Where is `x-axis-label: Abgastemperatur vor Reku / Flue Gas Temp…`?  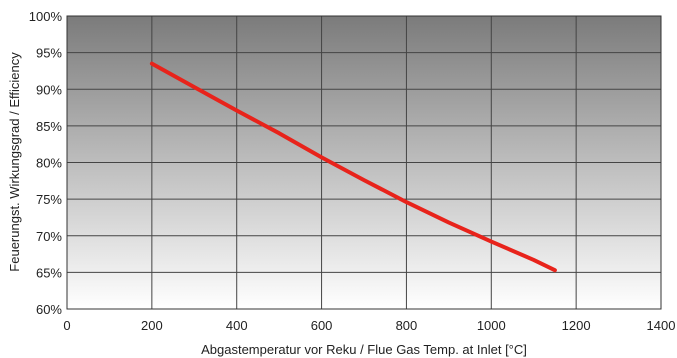 x-axis-label: Abgastemperatur vor Reku / Flue Gas Temp… is located at coordinates (364, 349).